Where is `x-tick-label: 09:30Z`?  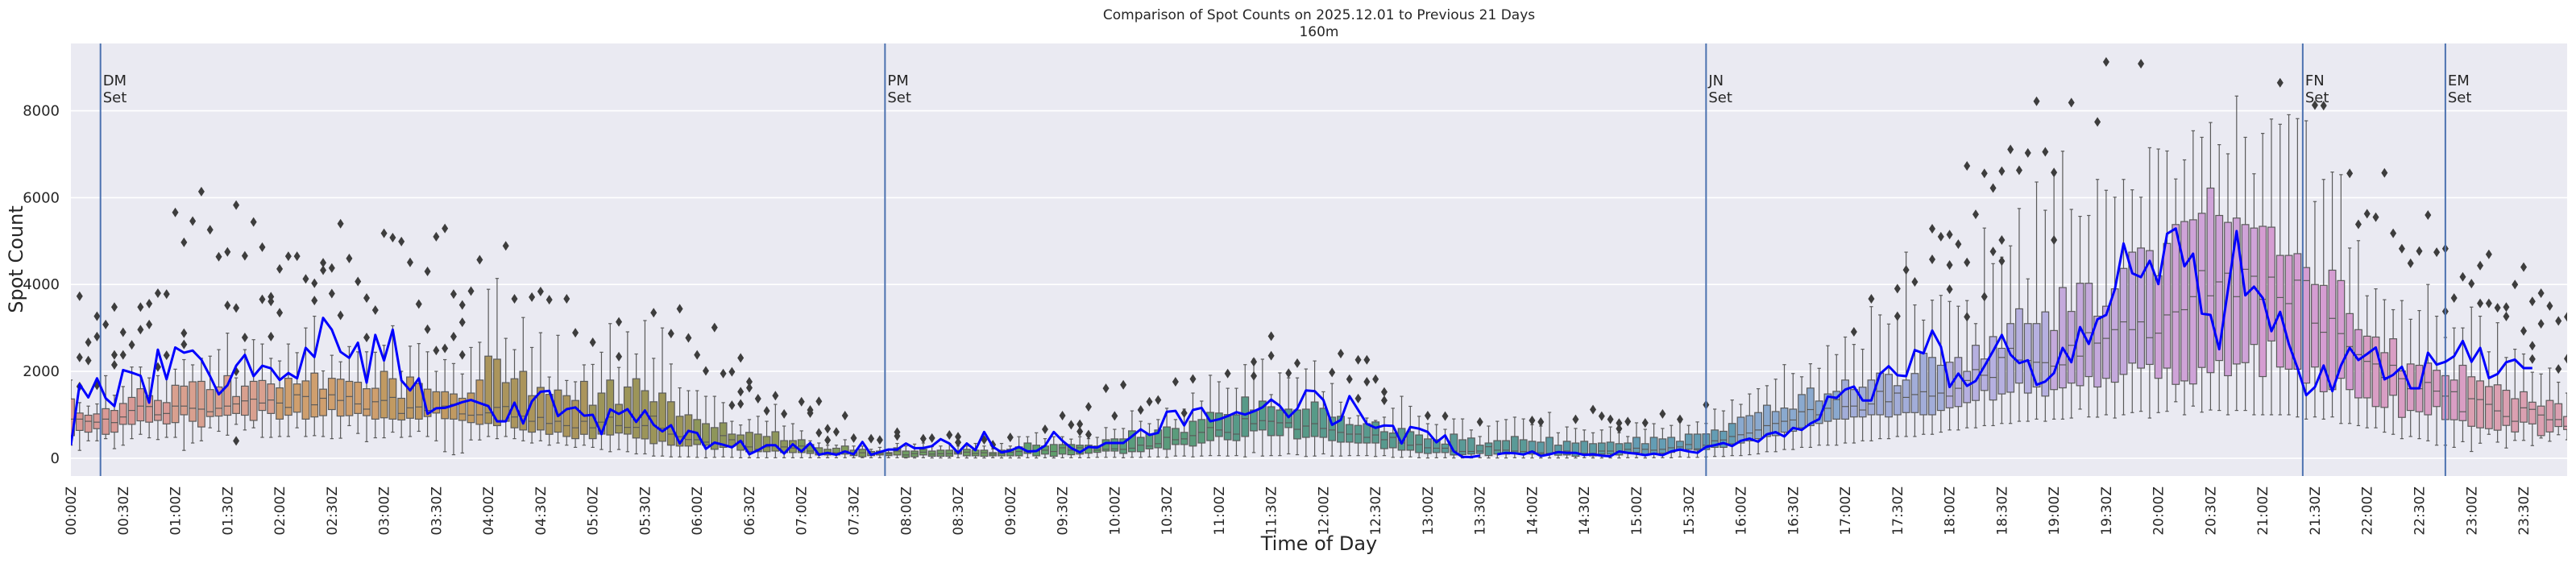 x-tick-label: 09:30Z is located at coordinates (1064, 511).